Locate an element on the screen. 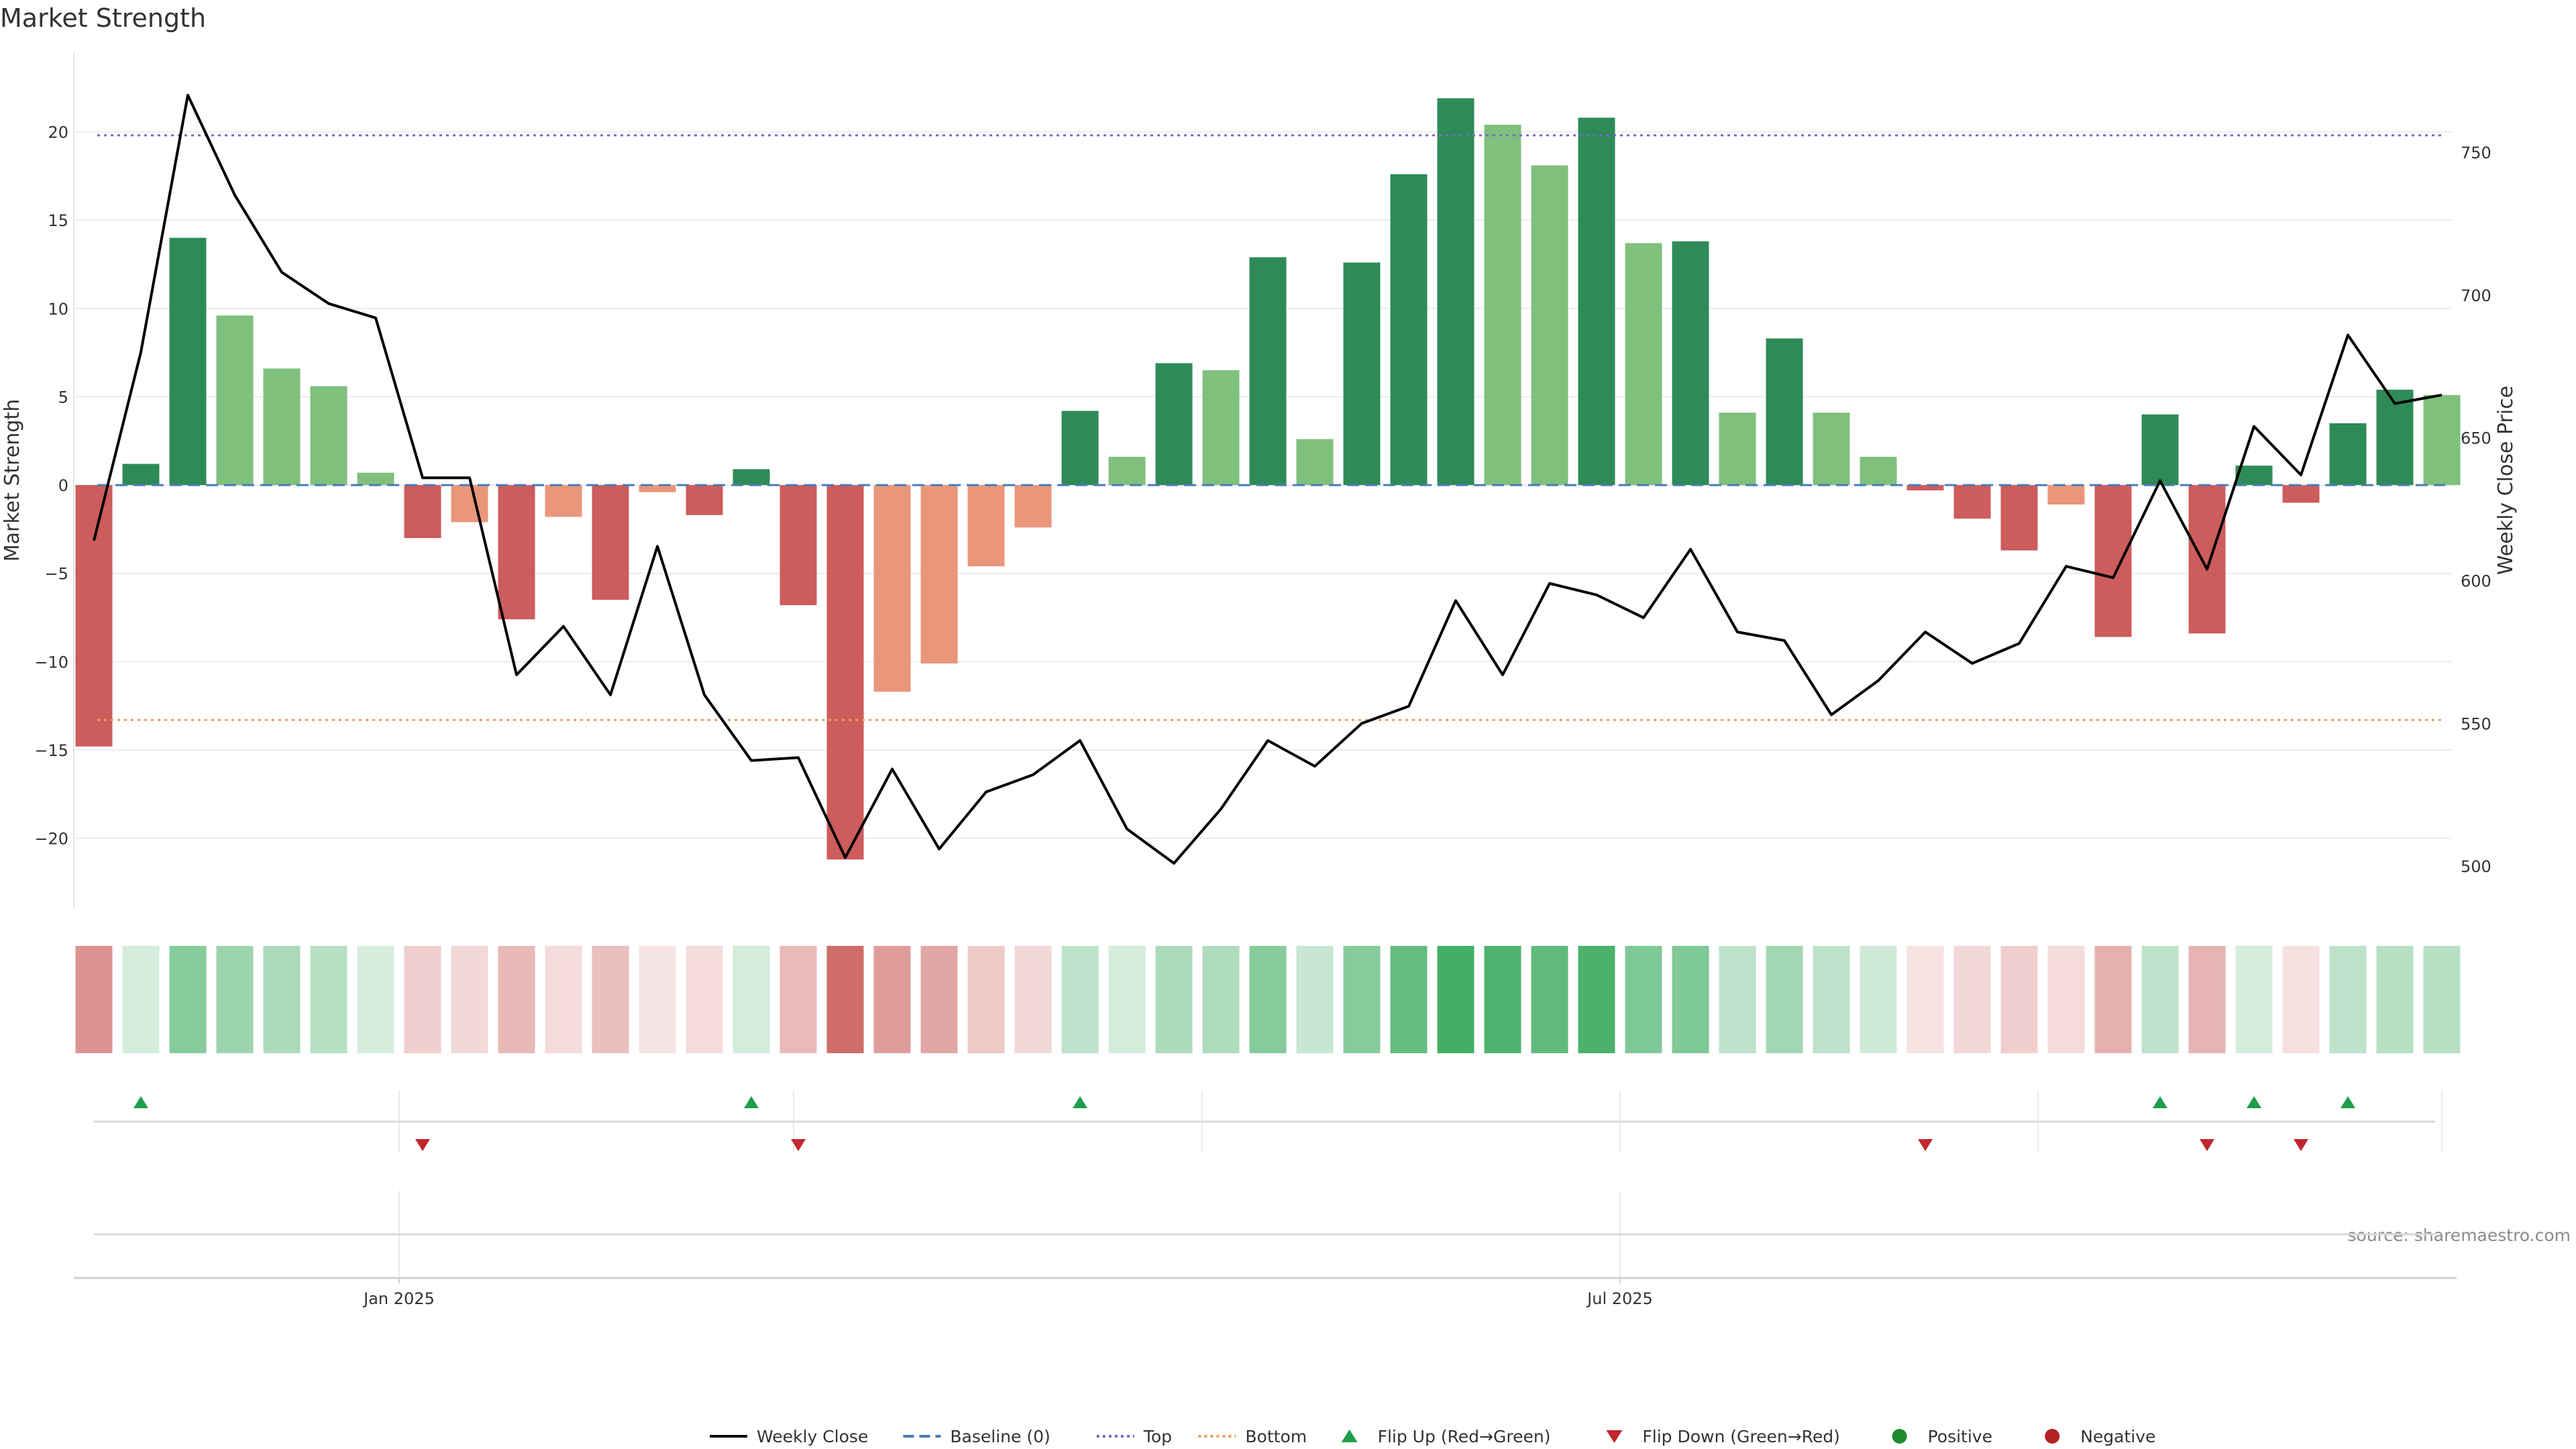 Image resolution: width=2576 pixels, height=1449 pixels. left-tick-label: 0 is located at coordinates (63, 485).